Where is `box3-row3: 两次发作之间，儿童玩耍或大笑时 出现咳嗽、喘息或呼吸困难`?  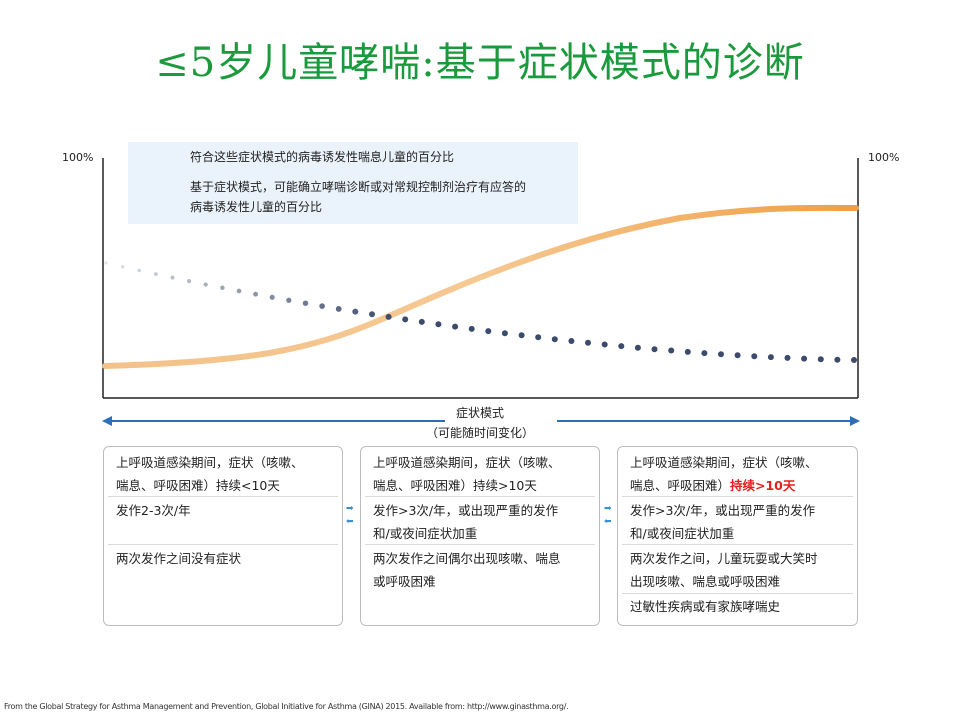 box3-row3: 两次发作之间，儿童玩耍或大笑时 出现咳嗽、喘息或呼吸困难 is located at coordinates (724, 570).